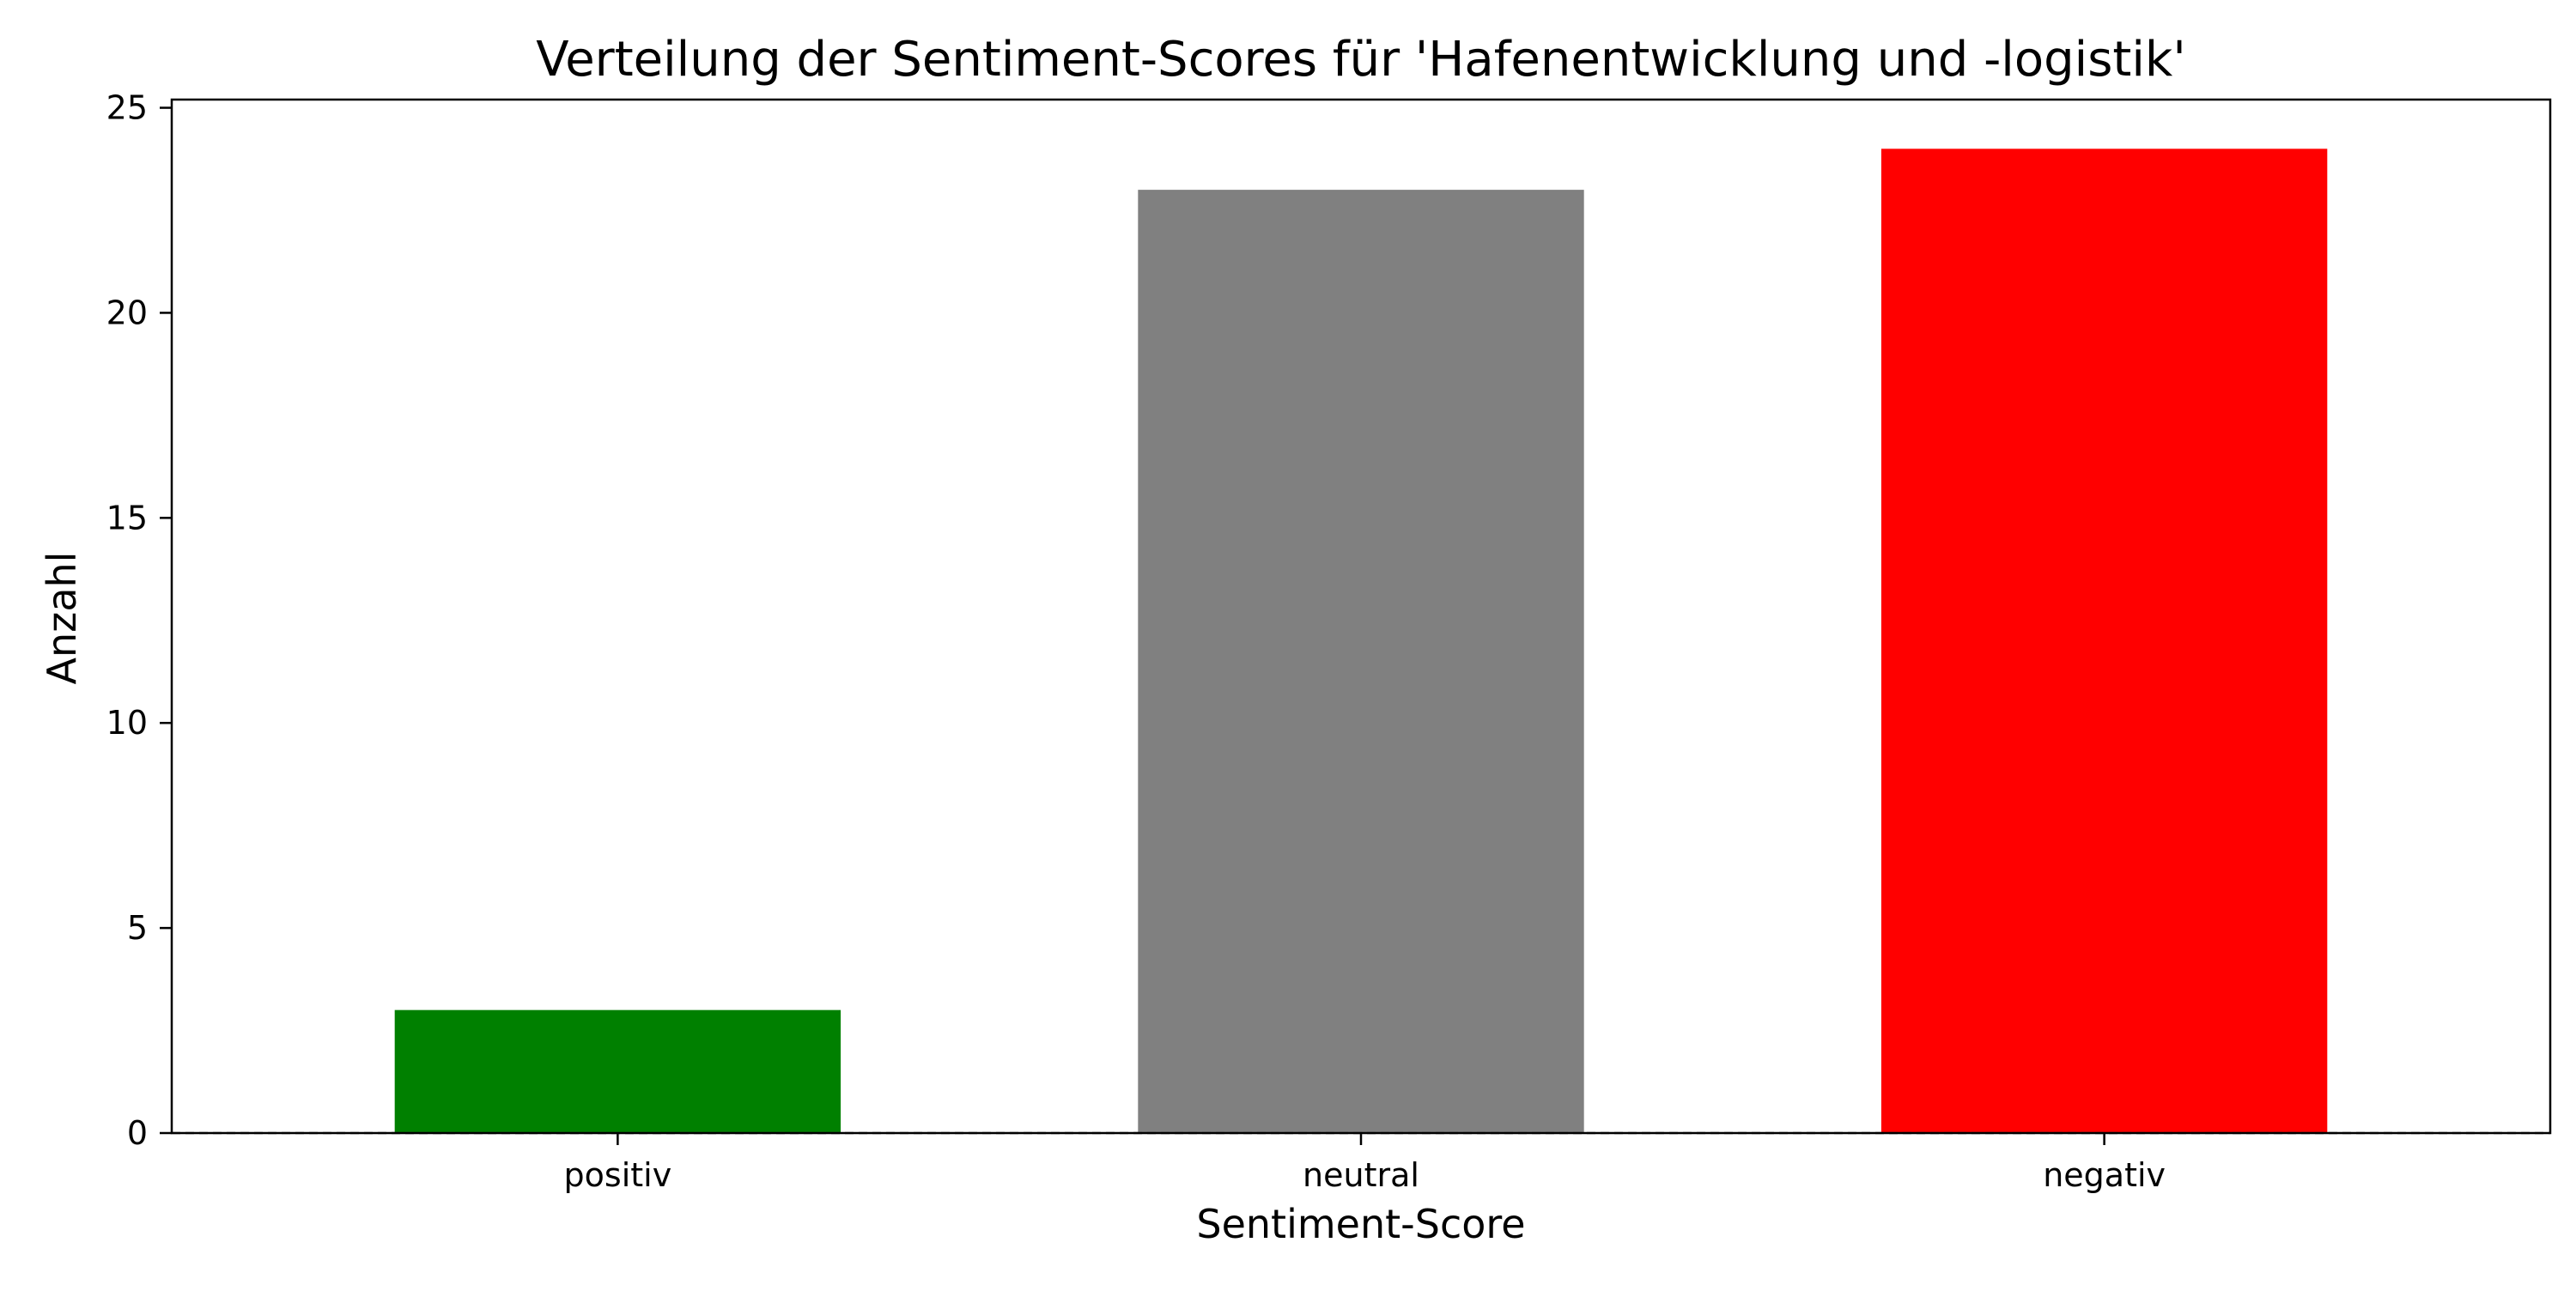 The width and height of the screenshot is (2576, 1291). I want to click on x-tick-label-neutral: neutral, so click(1361, 1175).